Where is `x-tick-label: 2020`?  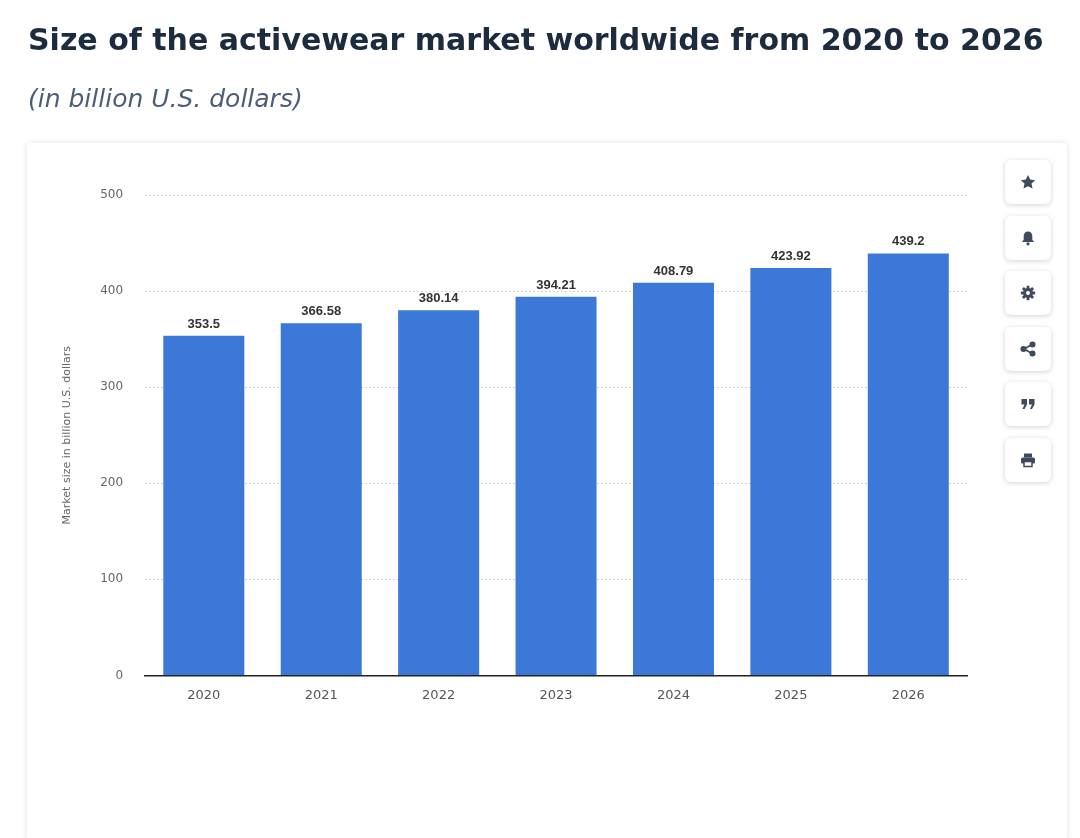 x-tick-label: 2020 is located at coordinates (204, 694).